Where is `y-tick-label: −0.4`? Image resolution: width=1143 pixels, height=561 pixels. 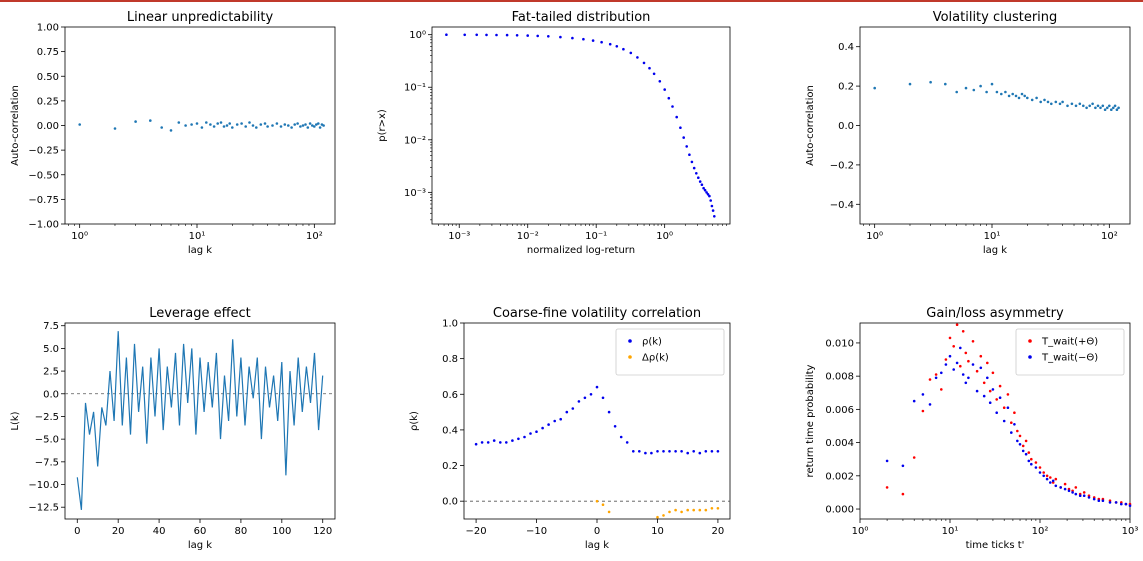
y-tick-label: −0.4 is located at coordinates (842, 205).